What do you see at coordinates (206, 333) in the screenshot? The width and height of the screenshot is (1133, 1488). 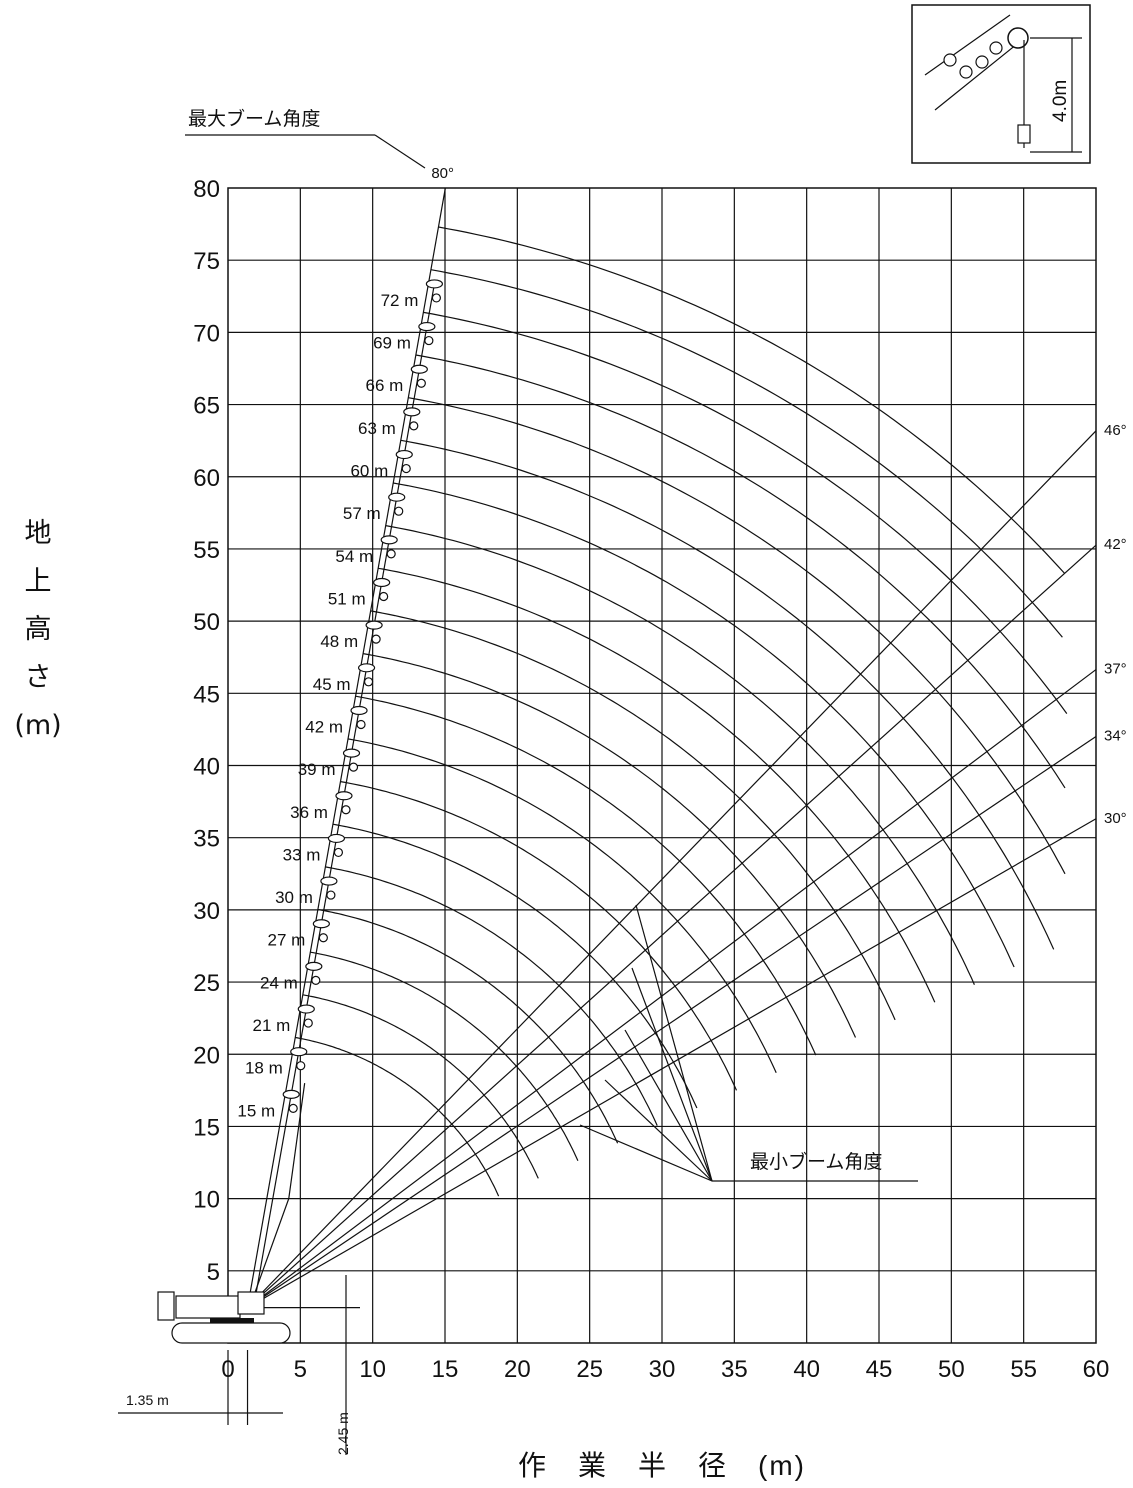 I see `y-tick-label: 70` at bounding box center [206, 333].